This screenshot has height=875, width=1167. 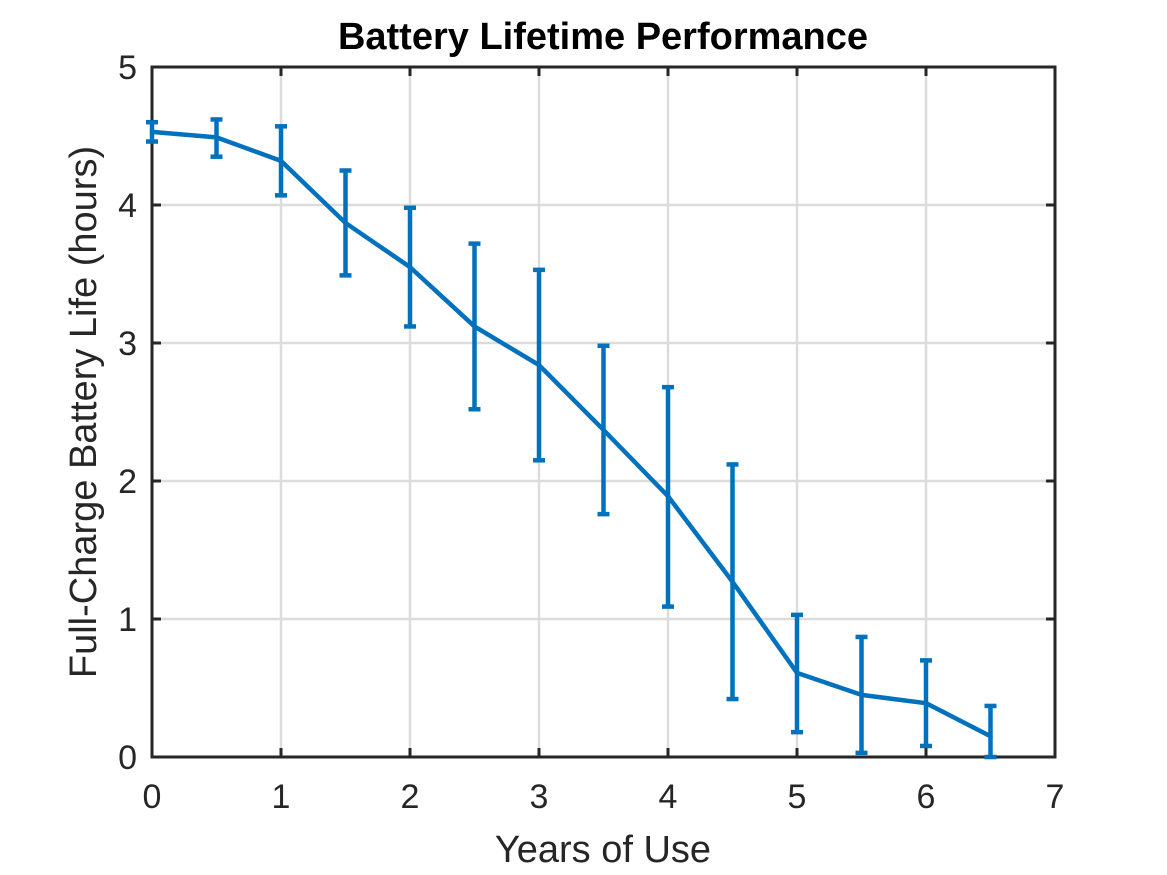 What do you see at coordinates (127, 620) in the screenshot?
I see `y-tick-label: 1` at bounding box center [127, 620].